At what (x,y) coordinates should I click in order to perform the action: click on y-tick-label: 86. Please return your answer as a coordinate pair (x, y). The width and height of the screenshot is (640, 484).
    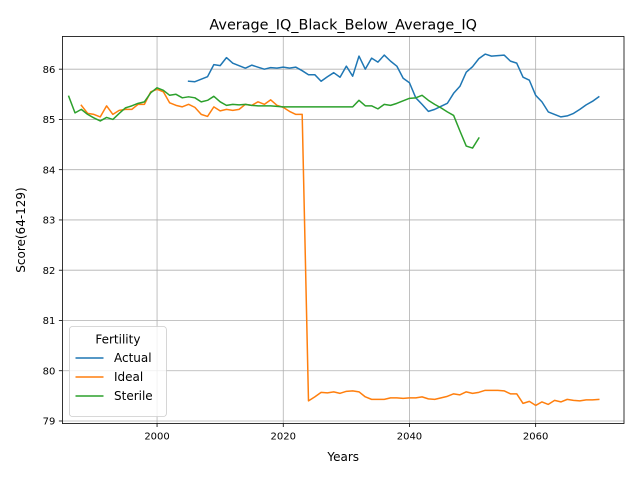
    Looking at the image, I should click on (49, 70).